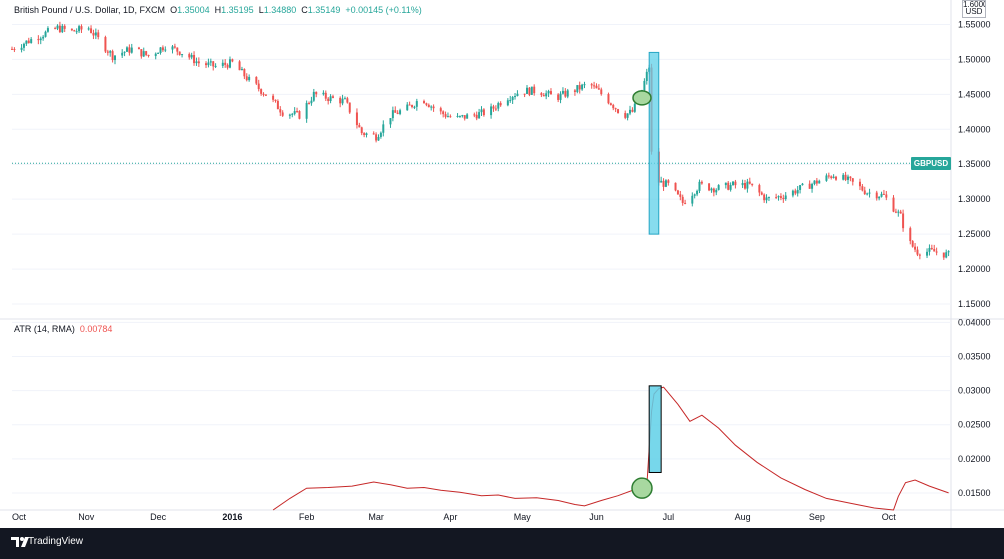 The image size is (1004, 559). What do you see at coordinates (280, 10) in the screenshot?
I see `low-value: 1.34880` at bounding box center [280, 10].